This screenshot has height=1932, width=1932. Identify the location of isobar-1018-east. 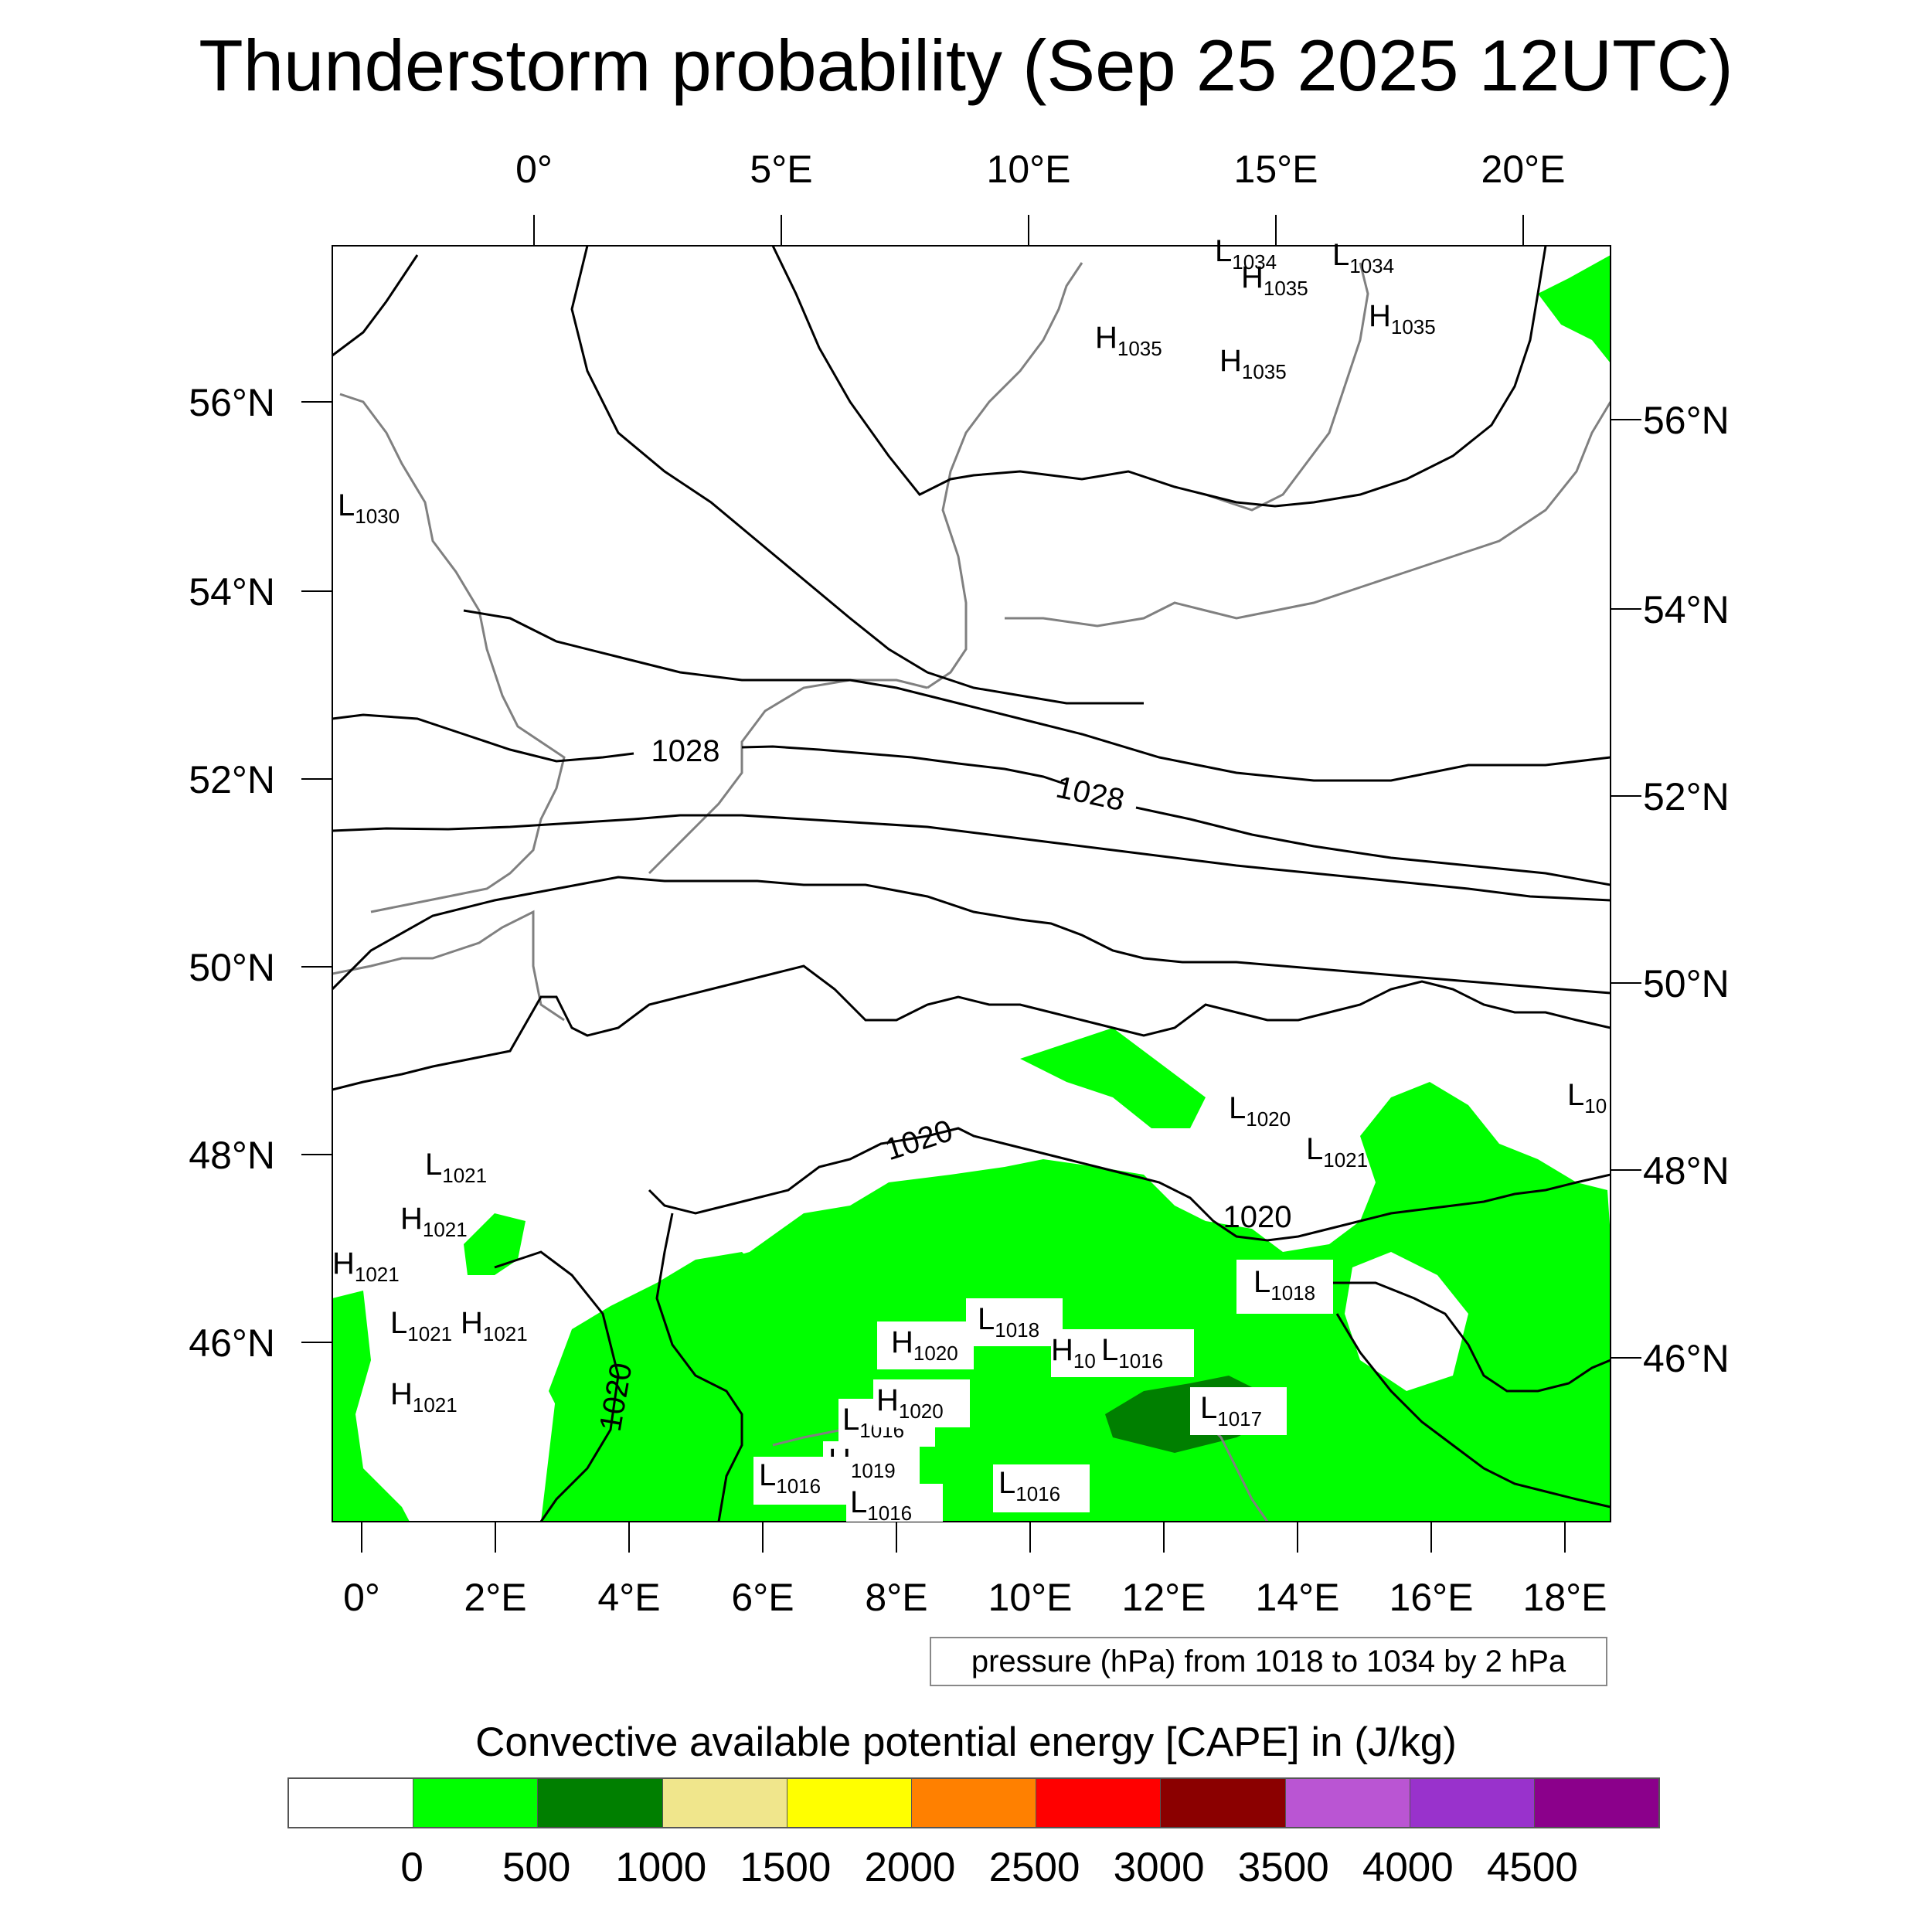
(1473, 1411).